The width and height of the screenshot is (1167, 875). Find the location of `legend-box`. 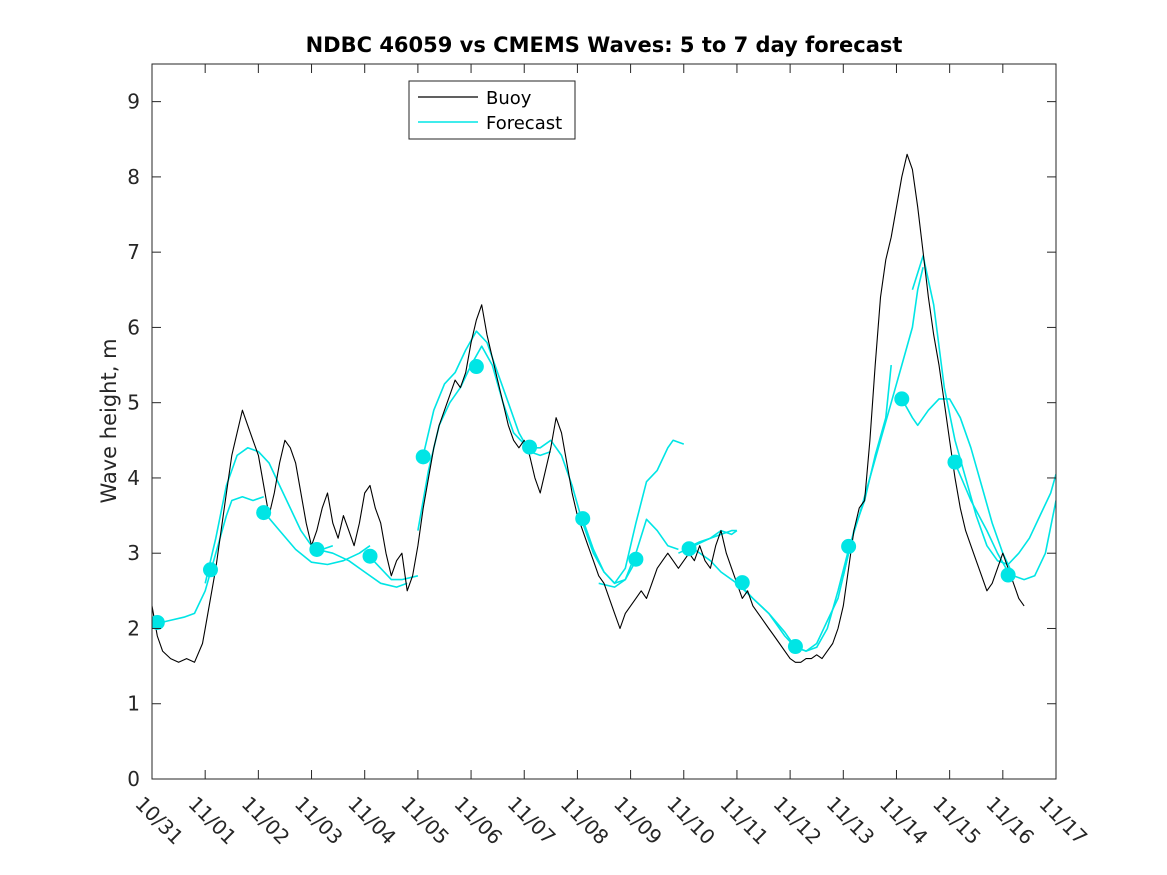

legend-box is located at coordinates (492, 110).